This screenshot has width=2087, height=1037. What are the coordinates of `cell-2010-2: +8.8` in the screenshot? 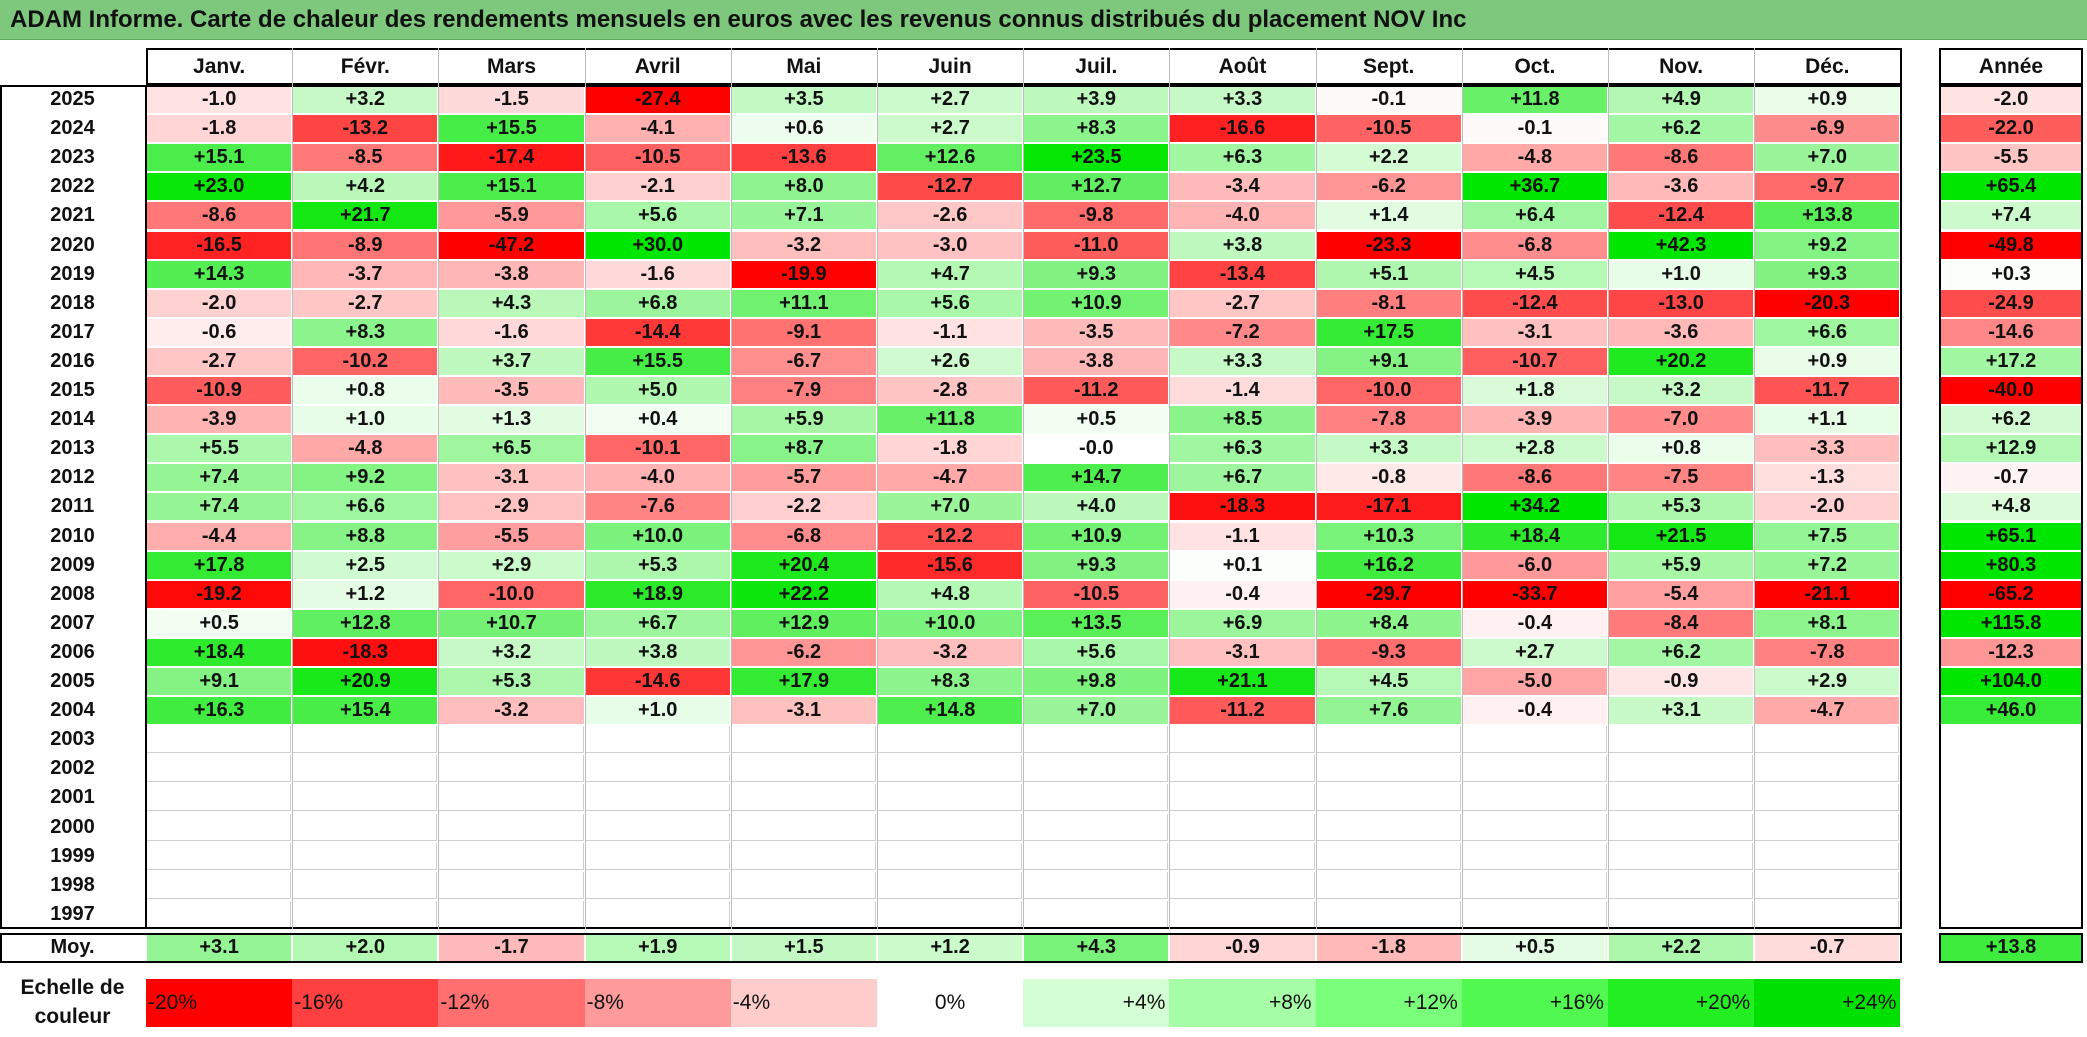 It's located at (365, 536).